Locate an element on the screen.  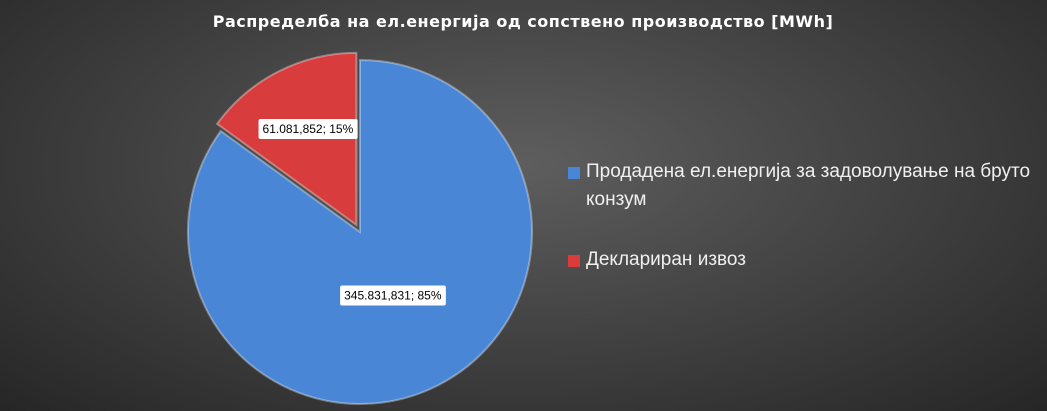
data-label-text: 61.081,852; 15% is located at coordinates (308, 129).